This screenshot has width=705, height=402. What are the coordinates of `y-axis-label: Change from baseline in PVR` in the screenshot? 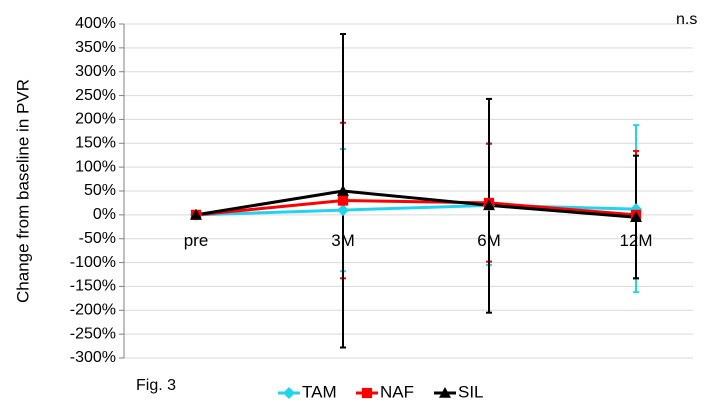 It's located at (22, 191).